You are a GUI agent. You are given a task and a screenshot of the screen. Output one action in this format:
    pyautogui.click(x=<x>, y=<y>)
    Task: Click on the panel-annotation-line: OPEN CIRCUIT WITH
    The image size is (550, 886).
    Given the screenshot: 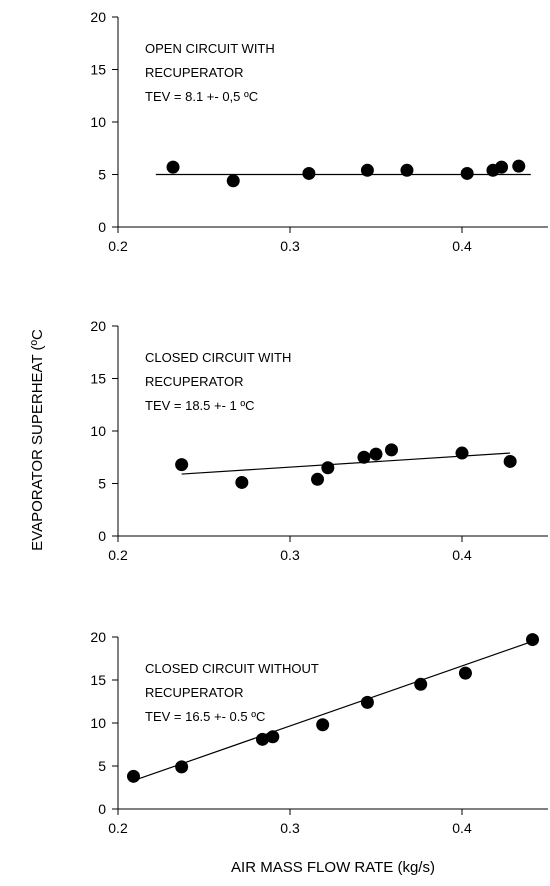 What is the action you would take?
    pyautogui.click(x=210, y=48)
    